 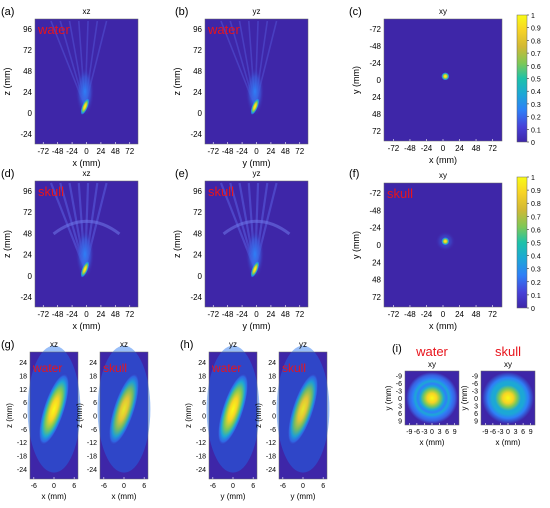 What do you see at coordinates (181, 174) in the screenshot?
I see `panel-letter: (e)` at bounding box center [181, 174].